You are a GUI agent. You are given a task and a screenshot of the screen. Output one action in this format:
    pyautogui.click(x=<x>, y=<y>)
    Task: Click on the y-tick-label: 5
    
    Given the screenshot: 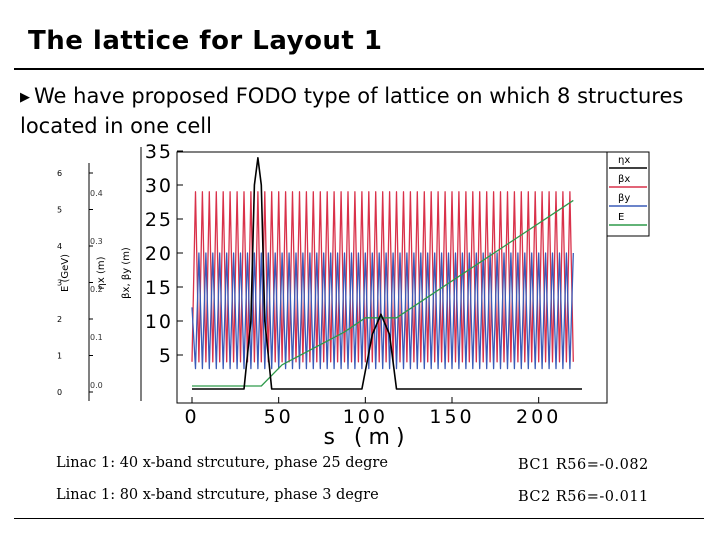 What is the action you would take?
    pyautogui.click(x=166, y=356)
    